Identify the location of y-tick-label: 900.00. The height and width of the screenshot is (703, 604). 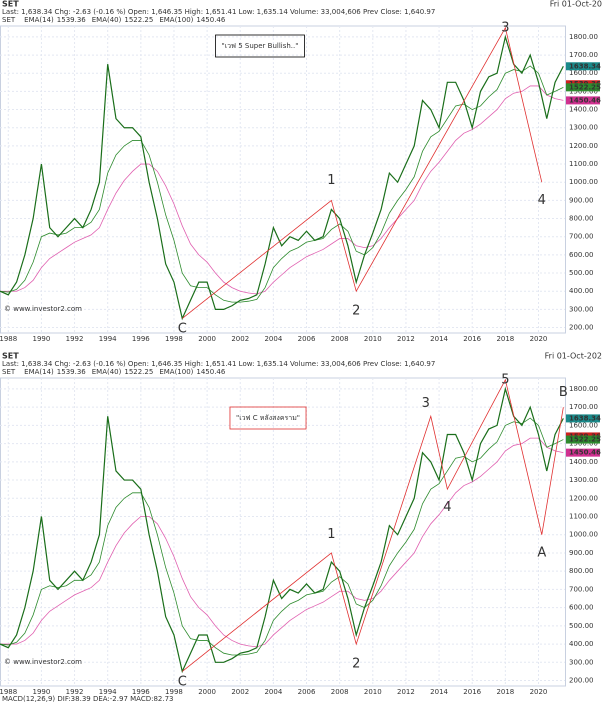
(581, 200).